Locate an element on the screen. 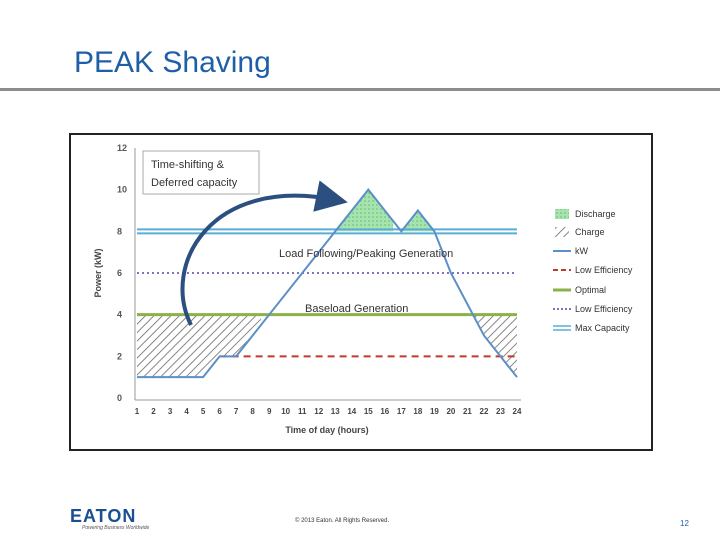 The width and height of the screenshot is (720, 540). x-tick-label: 20 is located at coordinates (450, 411).